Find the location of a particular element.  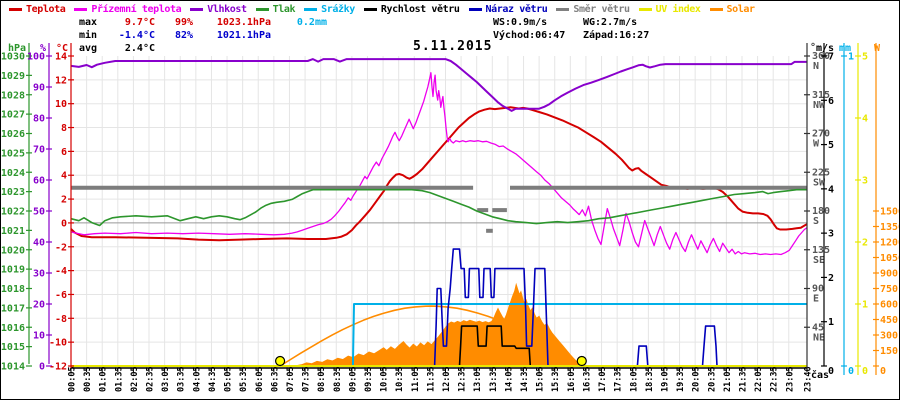

legend-item: UV index is located at coordinates (669, 9).